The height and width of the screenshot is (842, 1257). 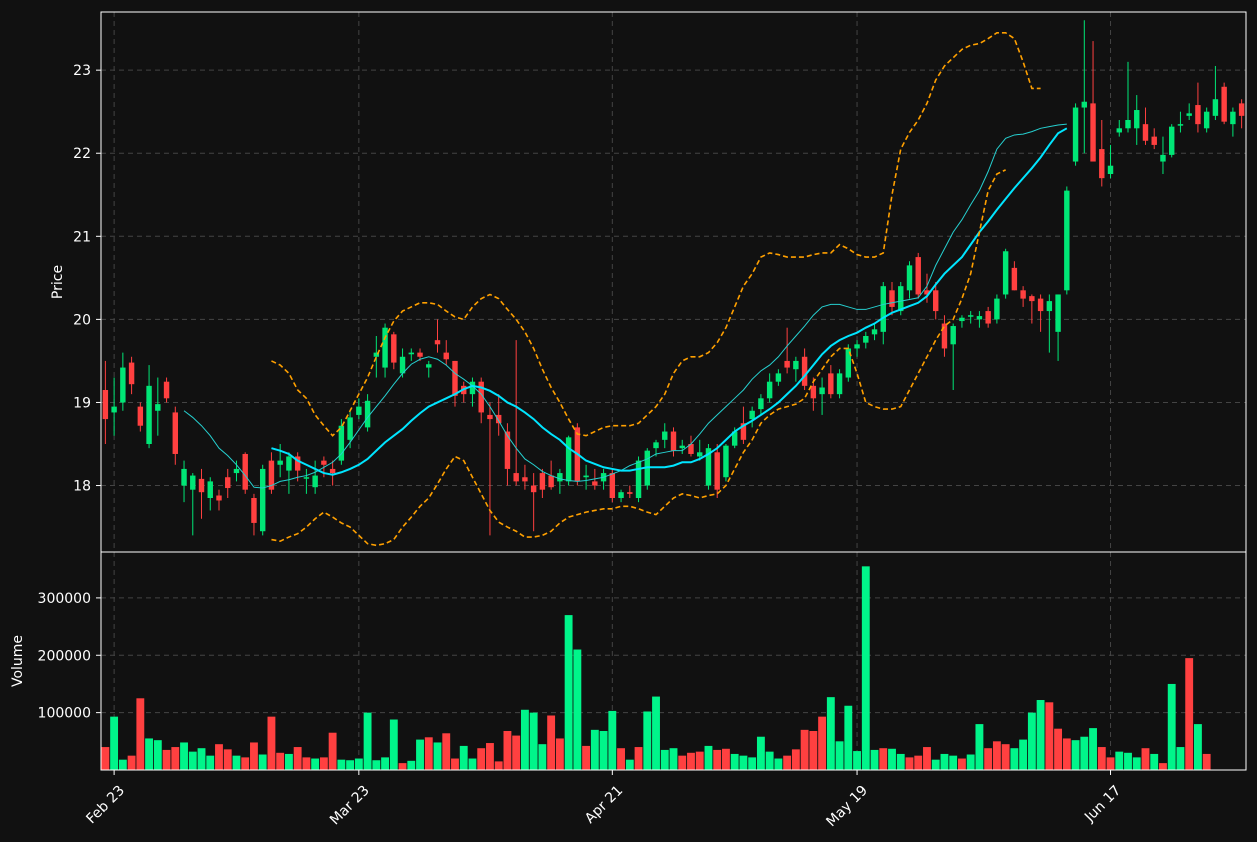 What do you see at coordinates (105, 805) in the screenshot?
I see `xtick-label: Feb 23` at bounding box center [105, 805].